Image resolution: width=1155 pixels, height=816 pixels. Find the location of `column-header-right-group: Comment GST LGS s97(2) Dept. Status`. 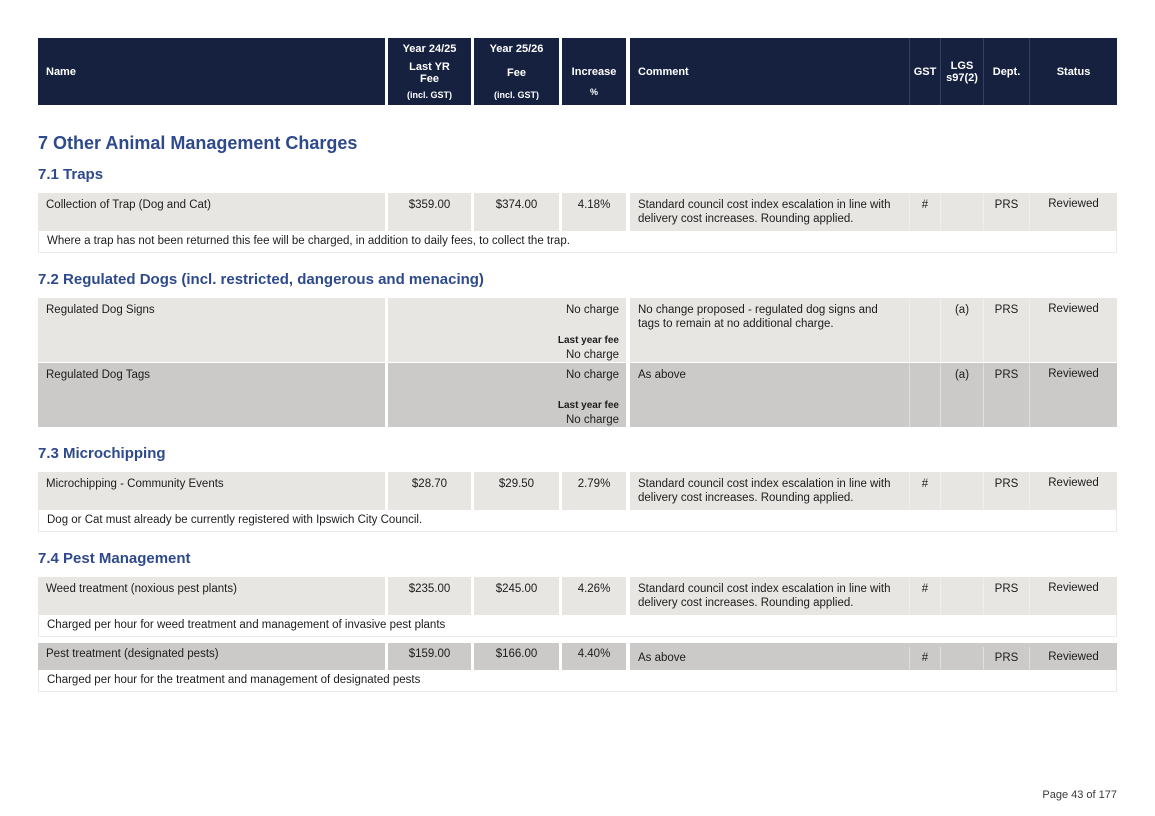

column-header-right-group: Comment GST LGS s97(2) Dept. Status is located at coordinates (873, 71).